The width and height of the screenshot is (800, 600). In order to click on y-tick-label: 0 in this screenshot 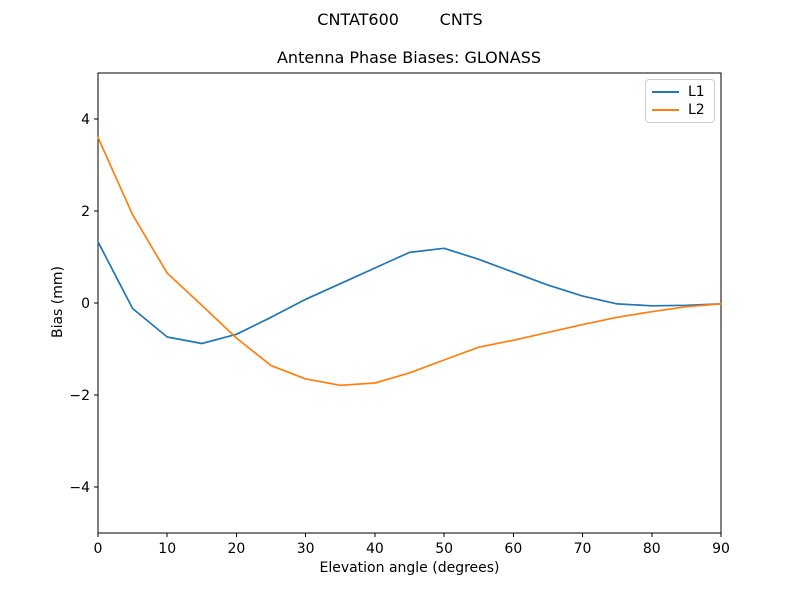, I will do `click(85, 304)`.